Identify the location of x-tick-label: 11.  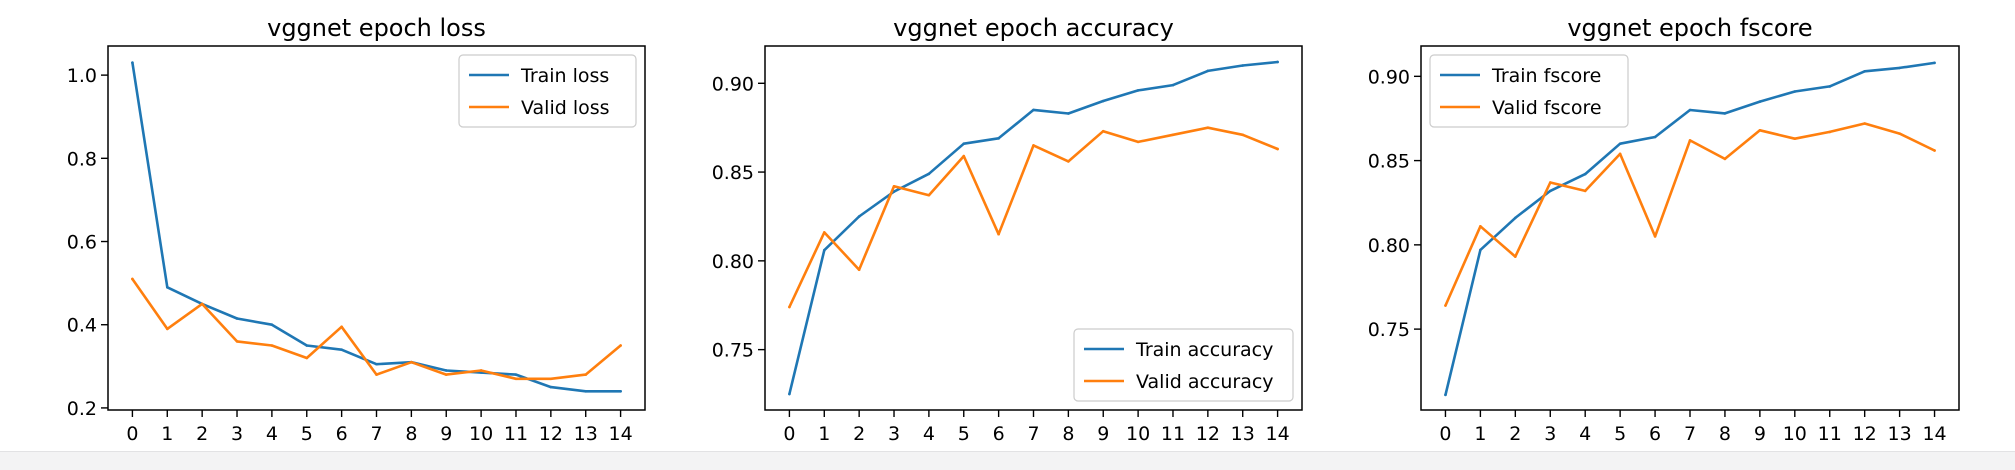
(516, 434).